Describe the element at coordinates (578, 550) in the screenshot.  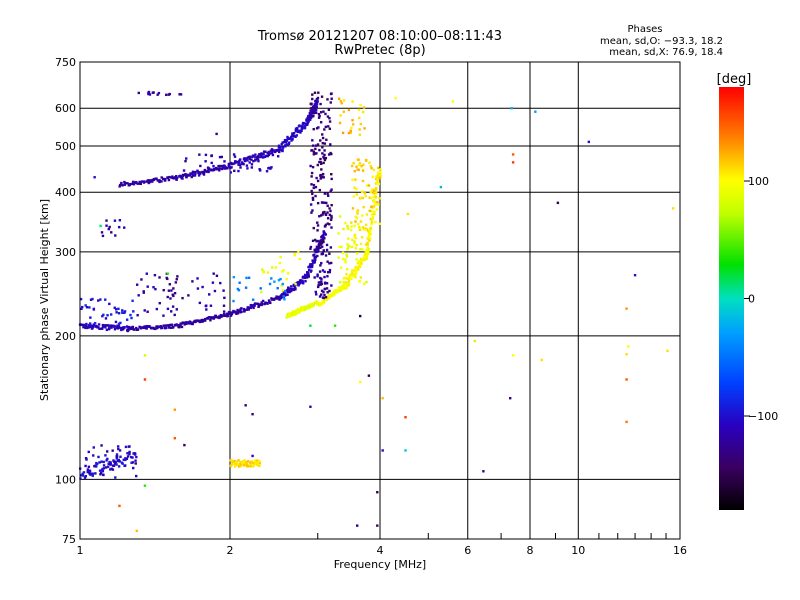
I see `x-tick-label: 10` at that location.